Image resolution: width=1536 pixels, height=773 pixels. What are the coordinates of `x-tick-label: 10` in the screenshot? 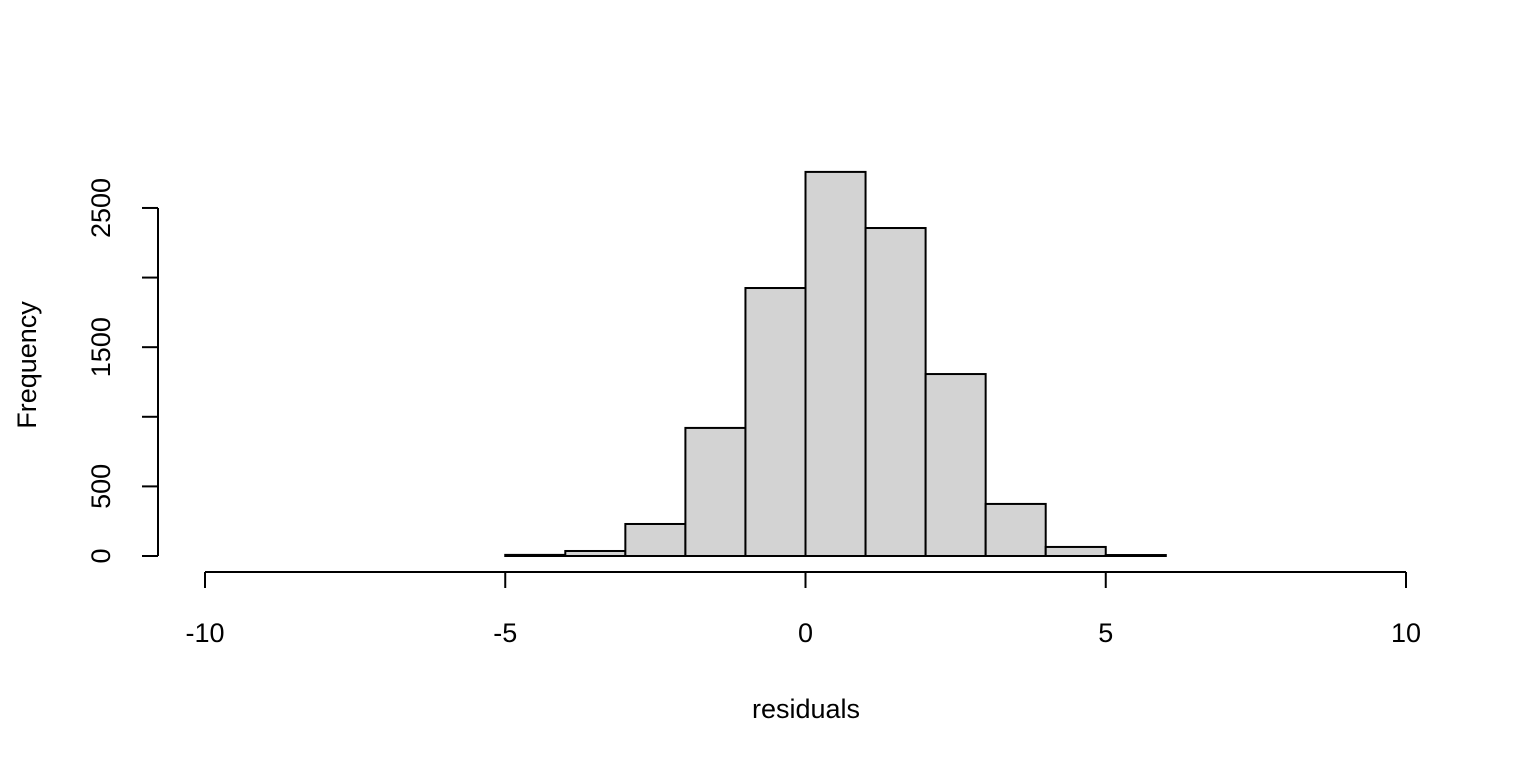 It's located at (1406, 633).